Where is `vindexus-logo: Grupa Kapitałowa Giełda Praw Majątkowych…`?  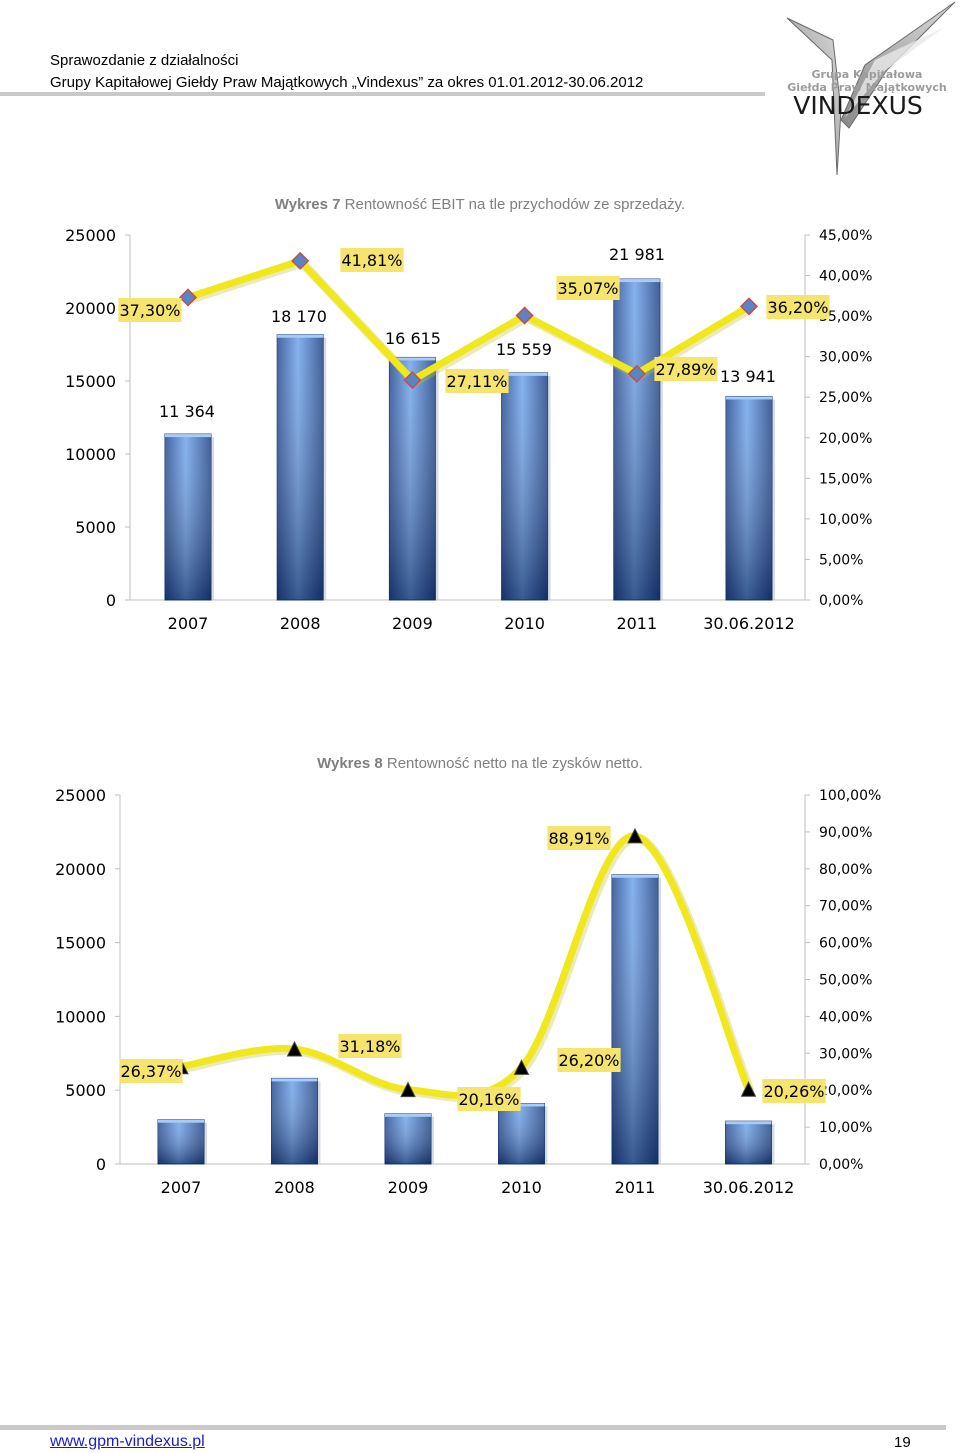 vindexus-logo: Grupa Kapitałowa Giełda Praw Majątkowych… is located at coordinates (871, 88).